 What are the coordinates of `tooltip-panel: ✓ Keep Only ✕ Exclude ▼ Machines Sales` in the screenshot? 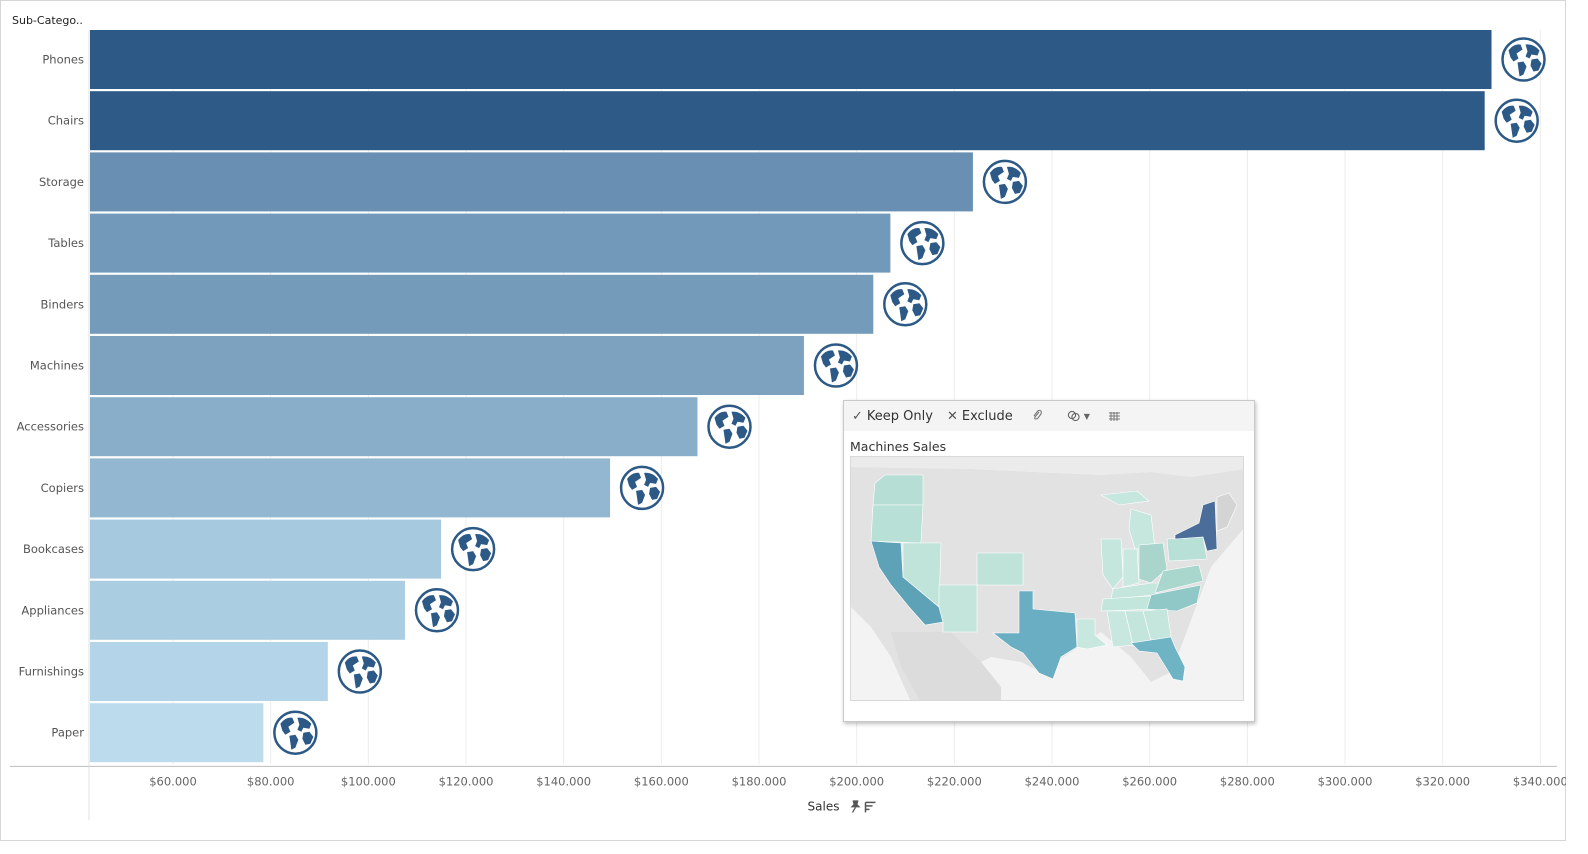 It's located at (1049, 561).